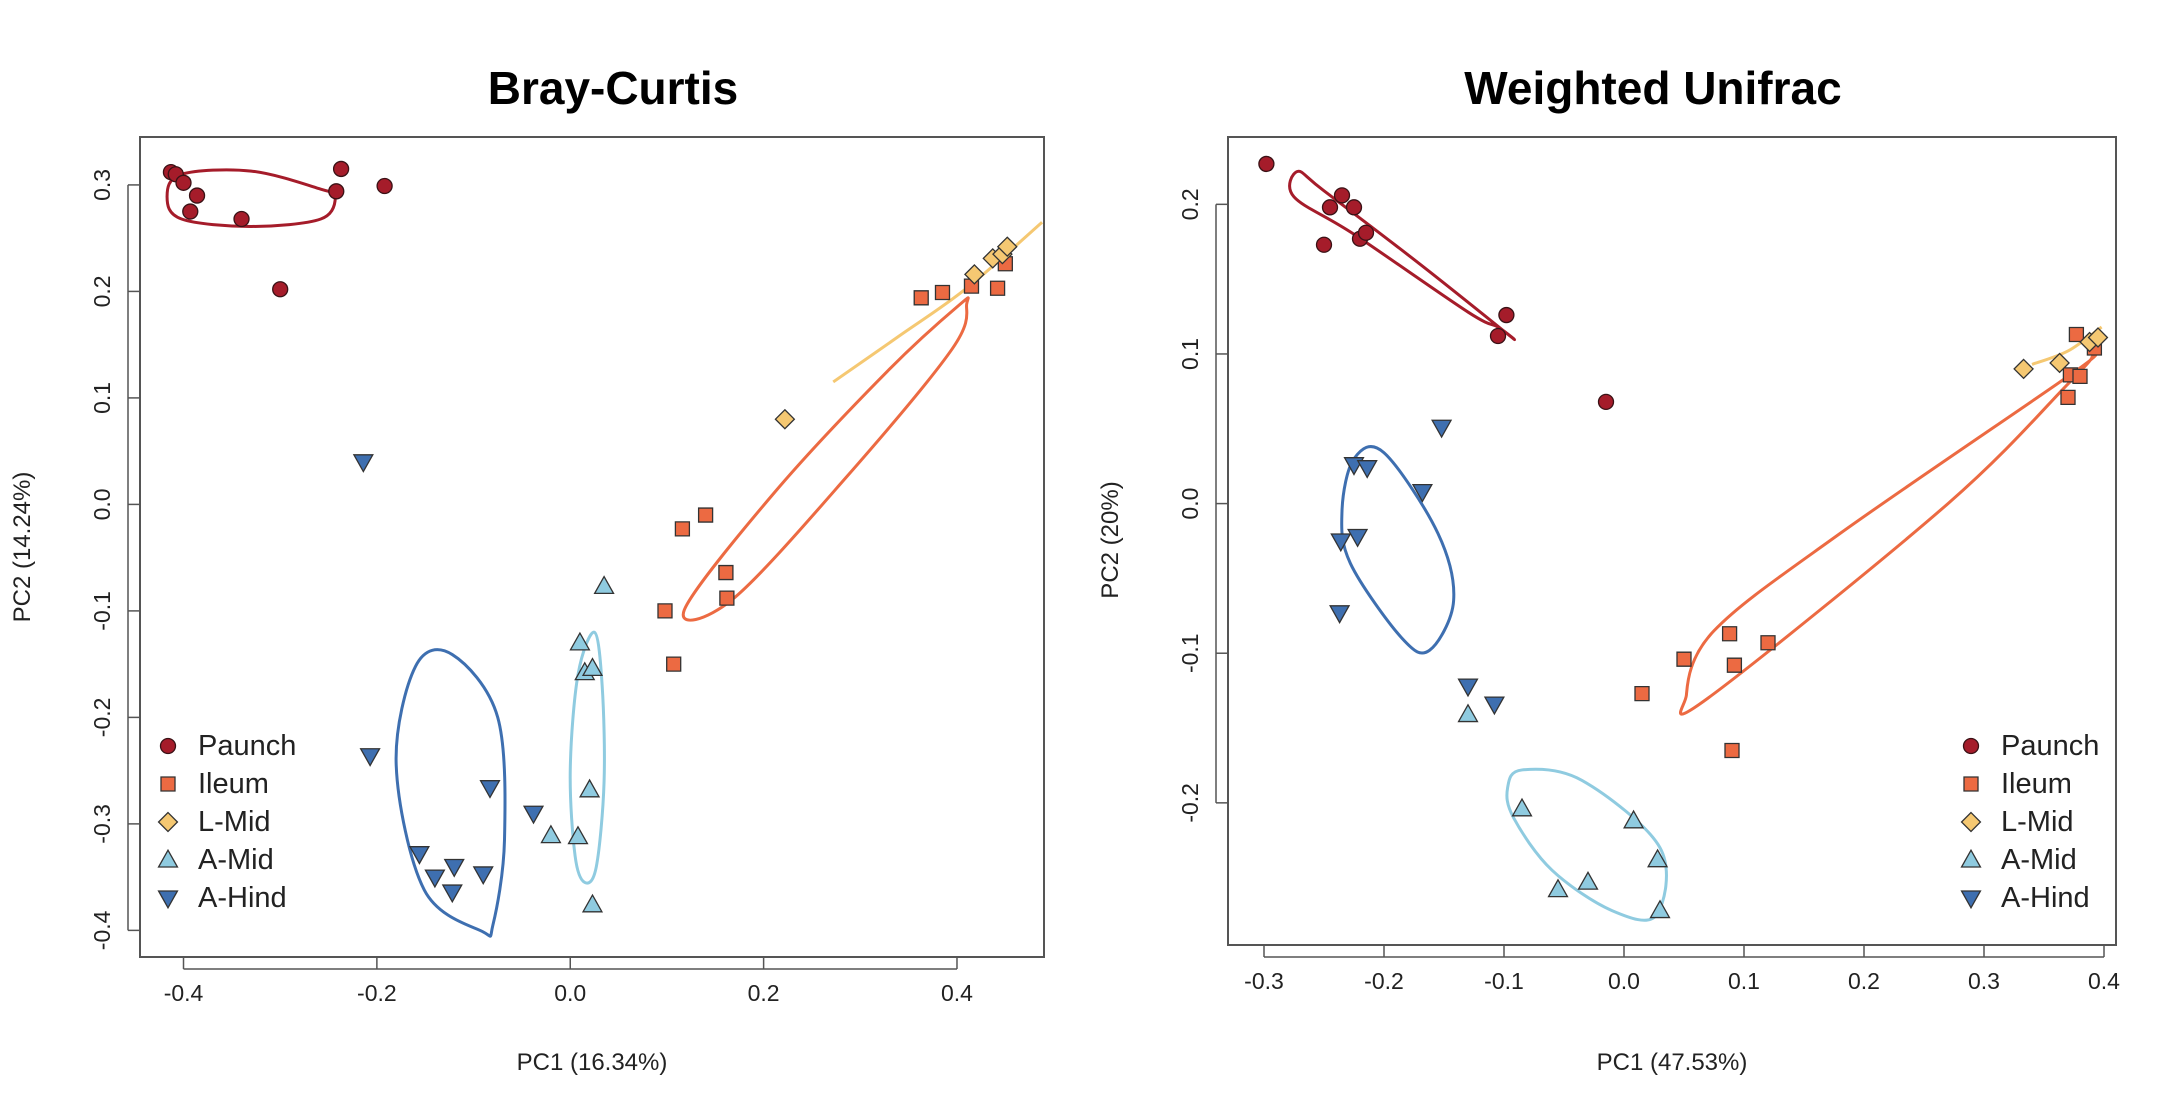 The height and width of the screenshot is (1104, 2177). Describe the element at coordinates (1384, 981) in the screenshot. I see `x-tick-label: -0.2` at that location.